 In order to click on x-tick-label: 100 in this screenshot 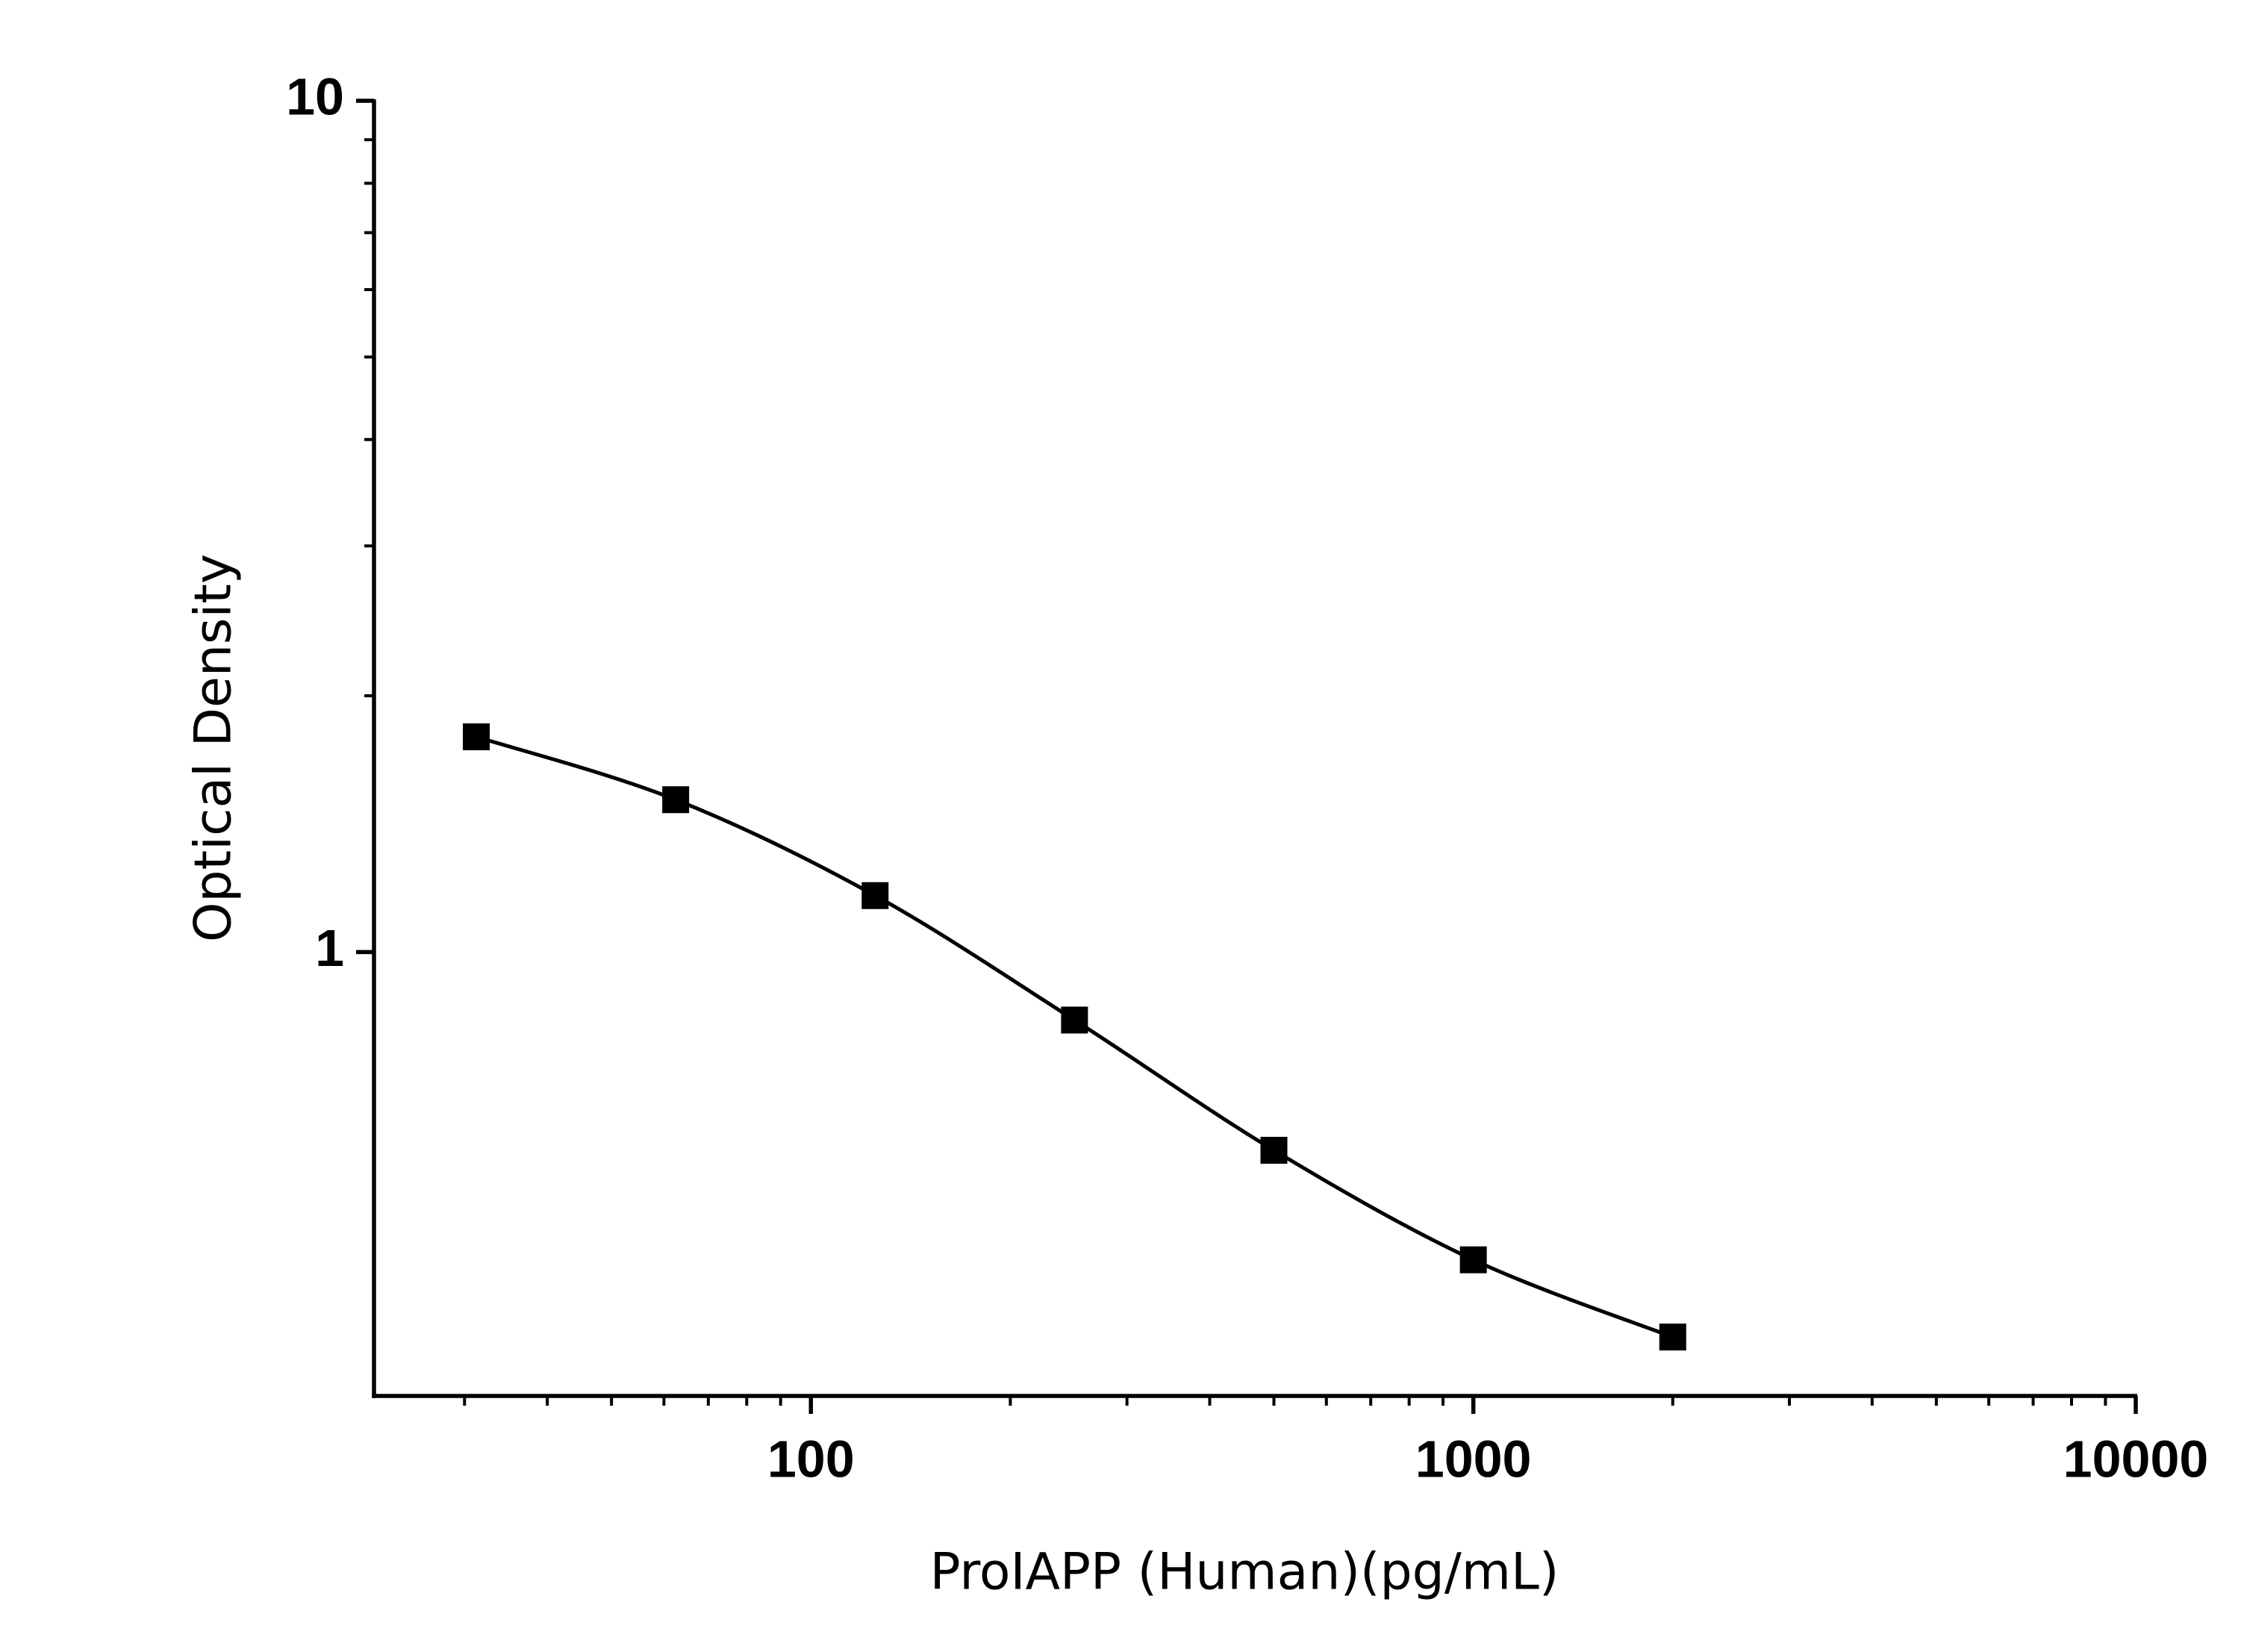, I will do `click(811, 1459)`.